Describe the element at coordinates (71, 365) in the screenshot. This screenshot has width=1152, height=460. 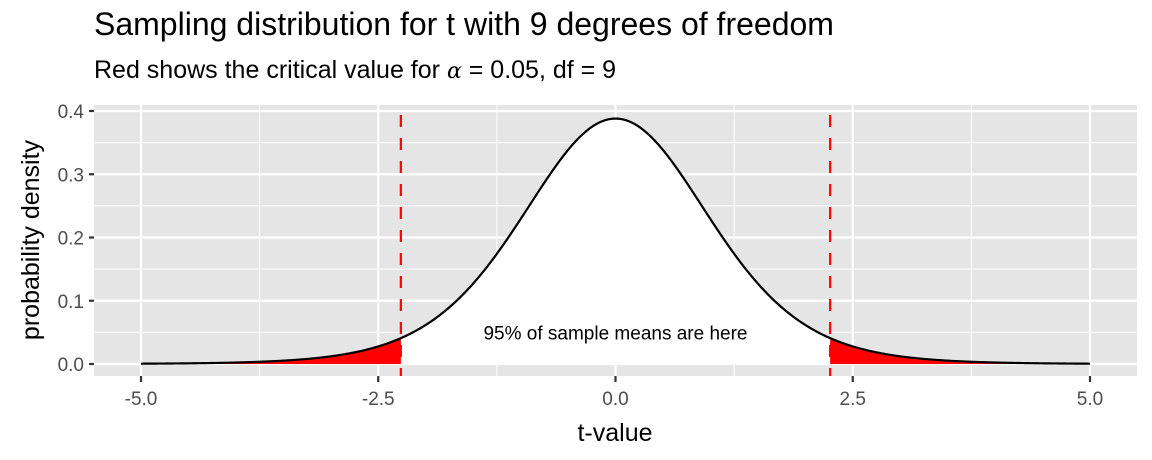
I see `y-tick-label: 0.0` at that location.